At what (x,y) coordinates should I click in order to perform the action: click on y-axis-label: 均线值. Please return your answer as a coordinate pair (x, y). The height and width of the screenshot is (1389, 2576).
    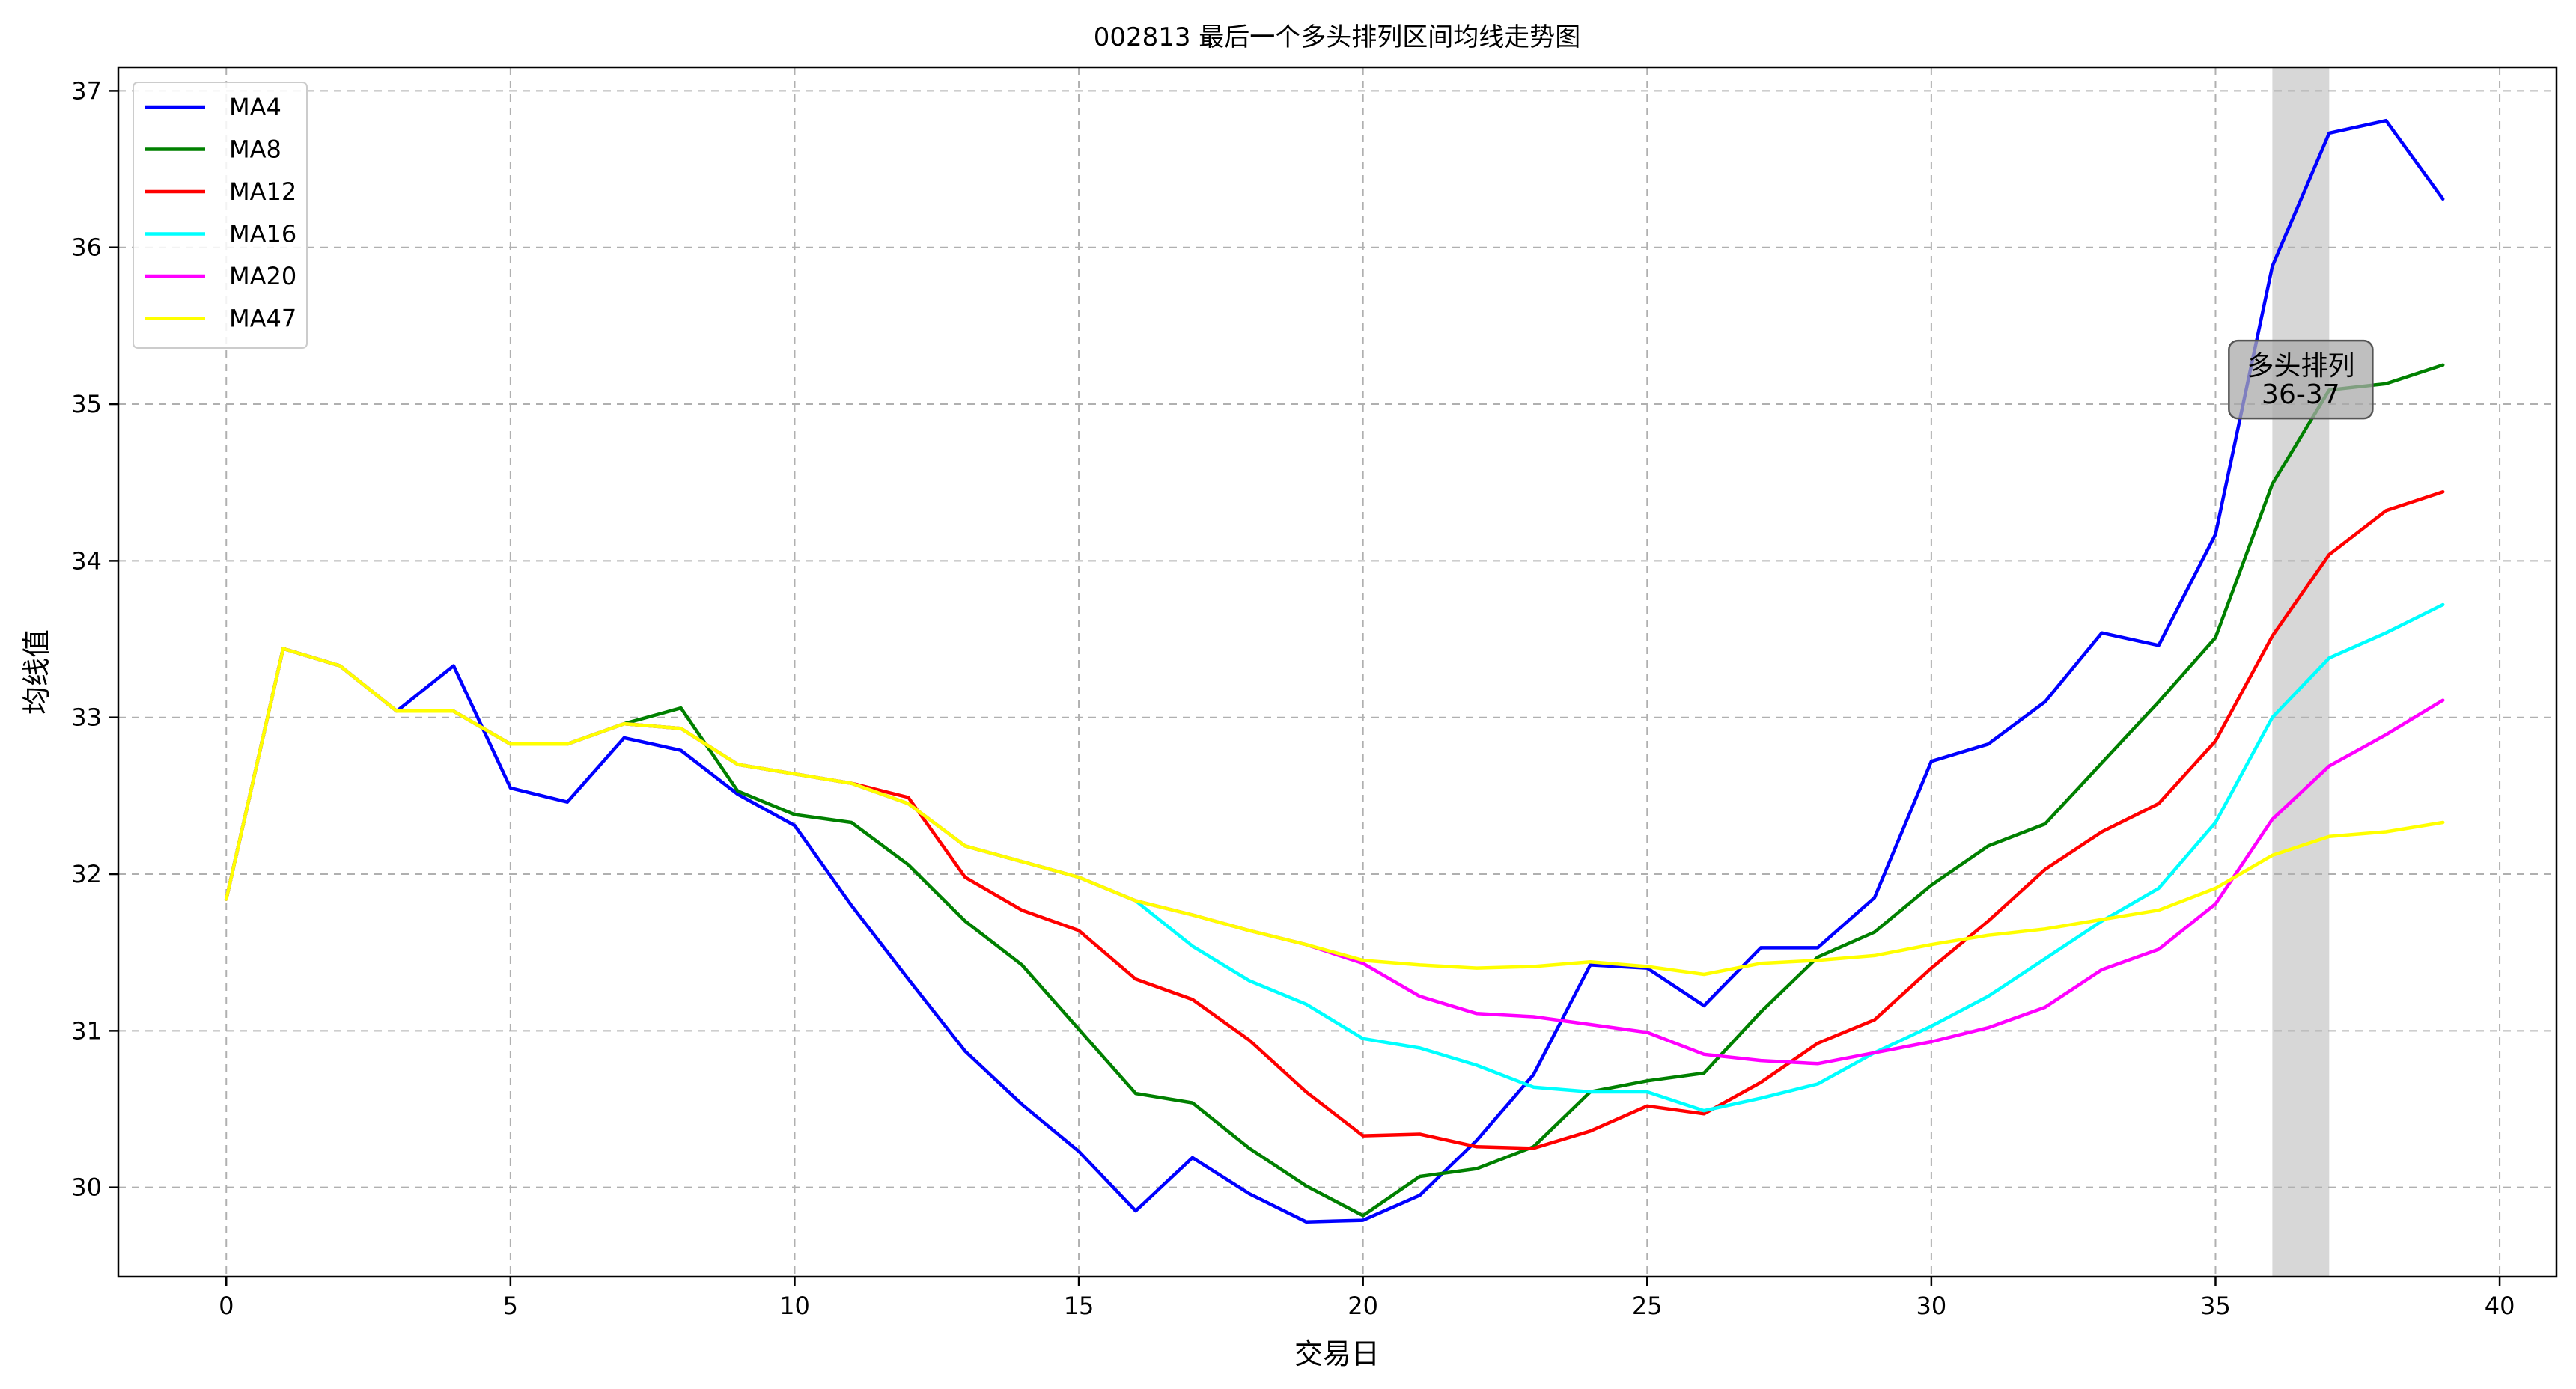
    Looking at the image, I should click on (36, 672).